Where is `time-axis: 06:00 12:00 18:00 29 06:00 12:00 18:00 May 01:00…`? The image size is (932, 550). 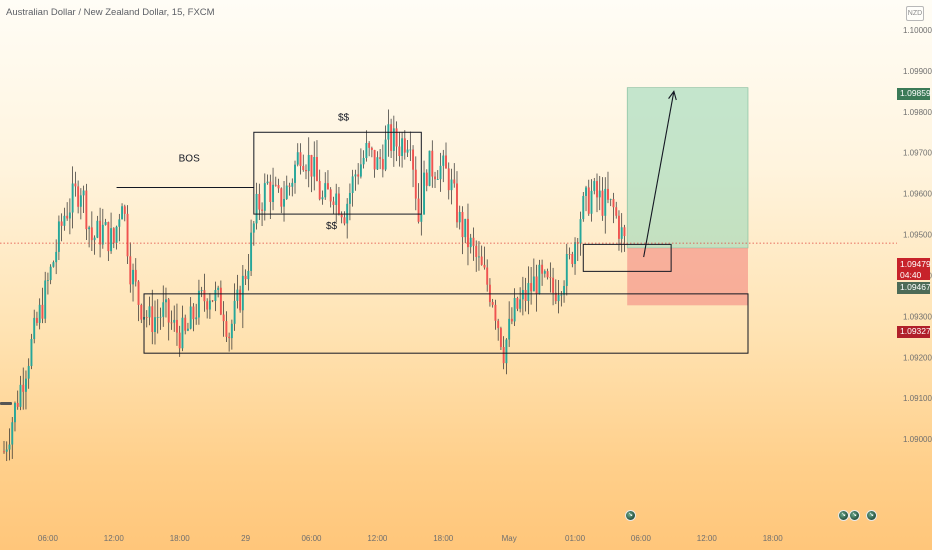
time-axis: 06:00 12:00 18:00 29 06:00 12:00 18:00 May 01:00… is located at coordinates (410, 538).